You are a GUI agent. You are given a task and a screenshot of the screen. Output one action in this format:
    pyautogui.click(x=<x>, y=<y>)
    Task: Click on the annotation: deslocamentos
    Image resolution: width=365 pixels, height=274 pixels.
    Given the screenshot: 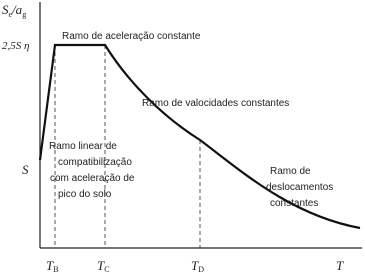 What is the action you would take?
    pyautogui.click(x=299, y=187)
    